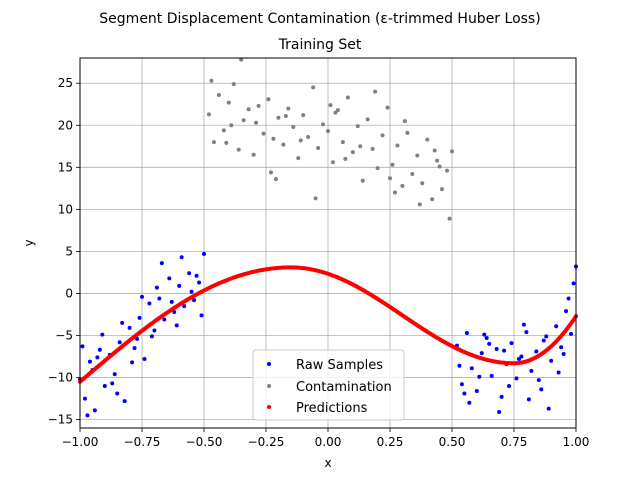 The image size is (640, 480). Describe the element at coordinates (327, 463) in the screenshot. I see `x-axis-label: x` at that location.